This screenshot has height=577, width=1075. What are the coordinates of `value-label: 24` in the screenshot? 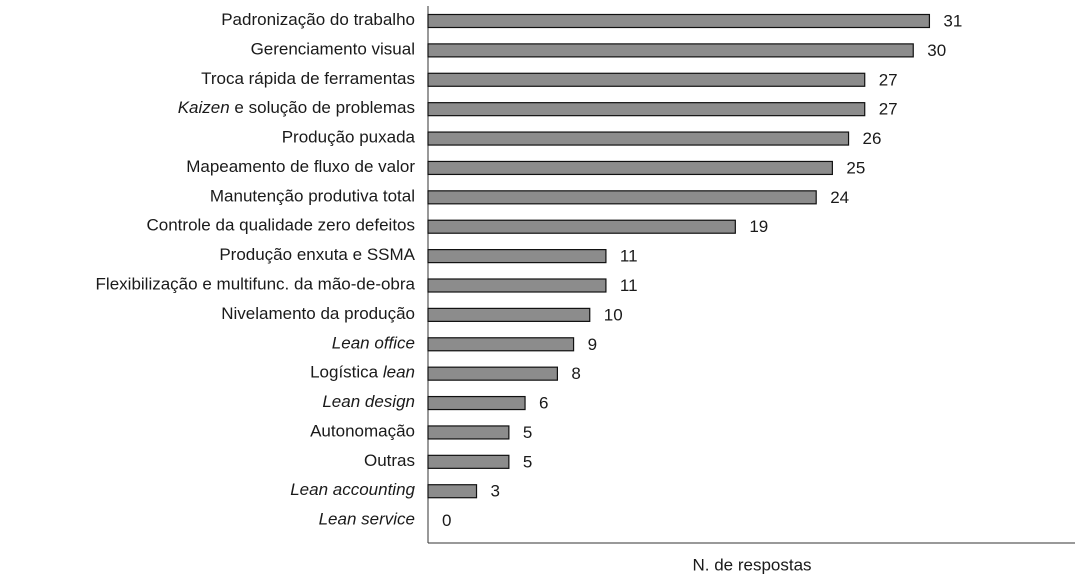 It's located at (839, 197).